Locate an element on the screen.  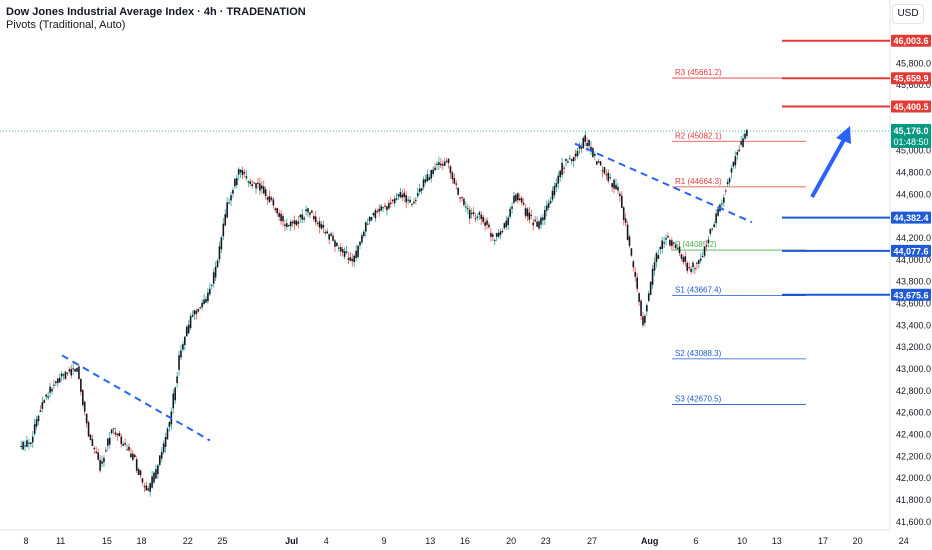
currency-selector: USD is located at coordinates (908, 14).